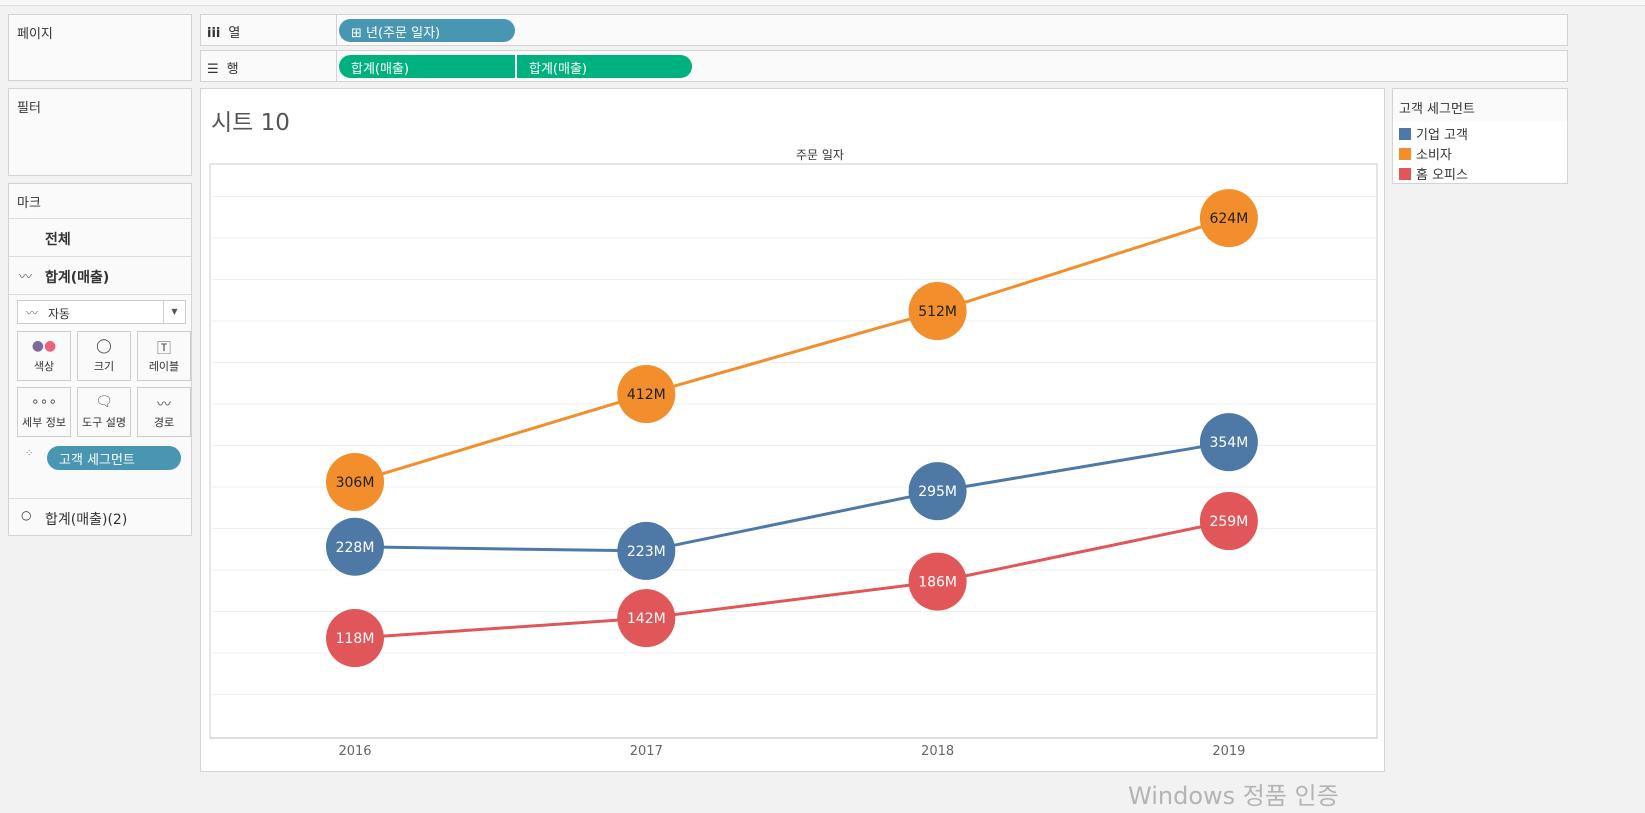 The image size is (1645, 813). What do you see at coordinates (250, 123) in the screenshot?
I see `sheet-title: 시트 10` at bounding box center [250, 123].